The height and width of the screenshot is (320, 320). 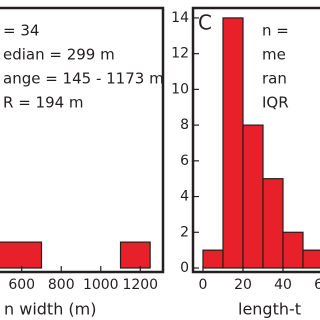 What do you see at coordinates (21, 285) in the screenshot?
I see `x-tick-label: 600` at bounding box center [21, 285].